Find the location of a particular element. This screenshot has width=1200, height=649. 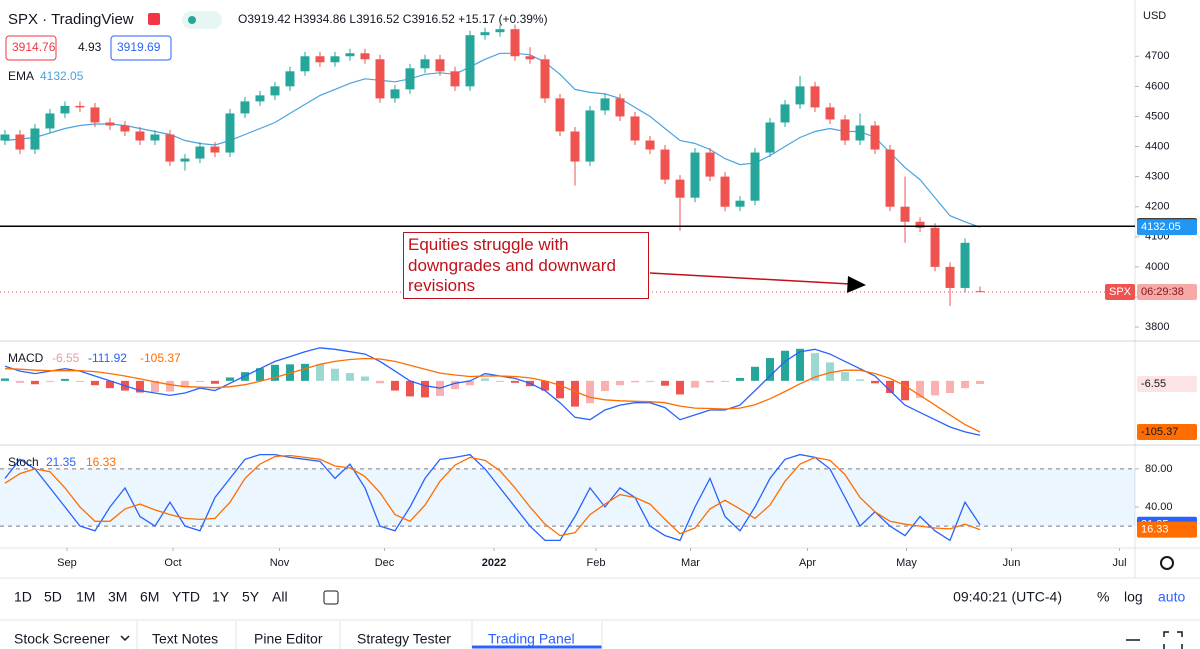

range-button: 1Y is located at coordinates (221, 597).